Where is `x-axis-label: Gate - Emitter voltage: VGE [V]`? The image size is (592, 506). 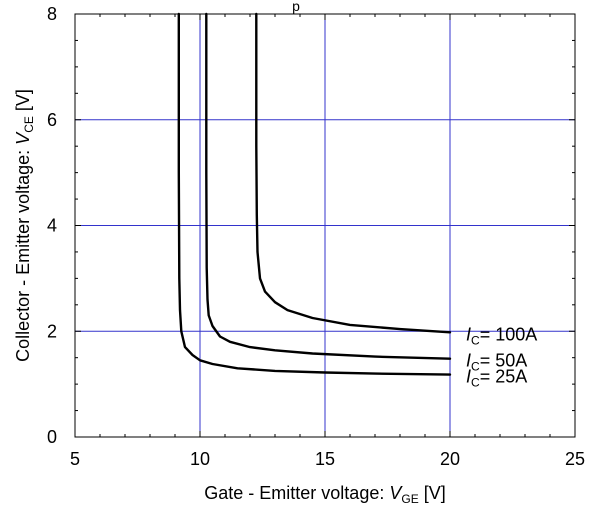 x-axis-label: Gate - Emitter voltage: VGE [V] is located at coordinates (324, 494).